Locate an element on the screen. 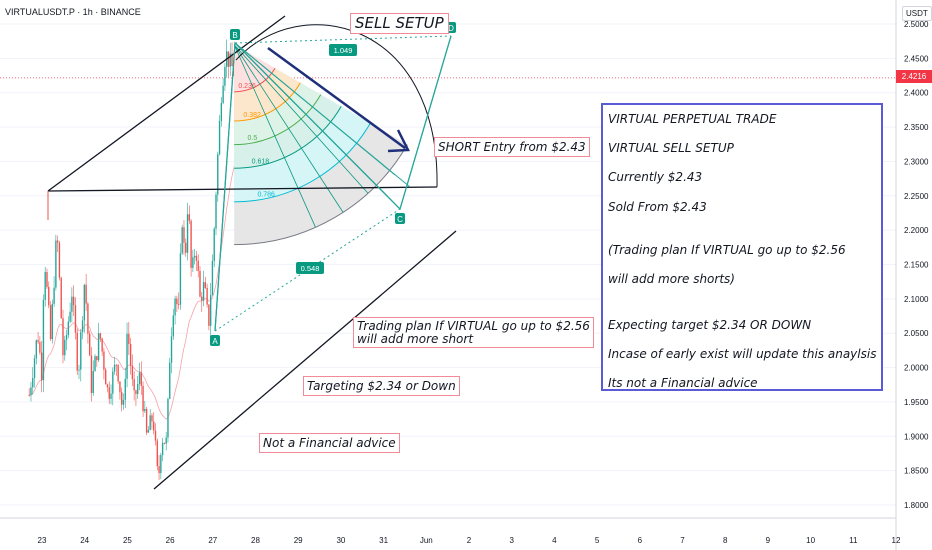 The image size is (932, 550). fib-level-label: 0.5 is located at coordinates (253, 138).